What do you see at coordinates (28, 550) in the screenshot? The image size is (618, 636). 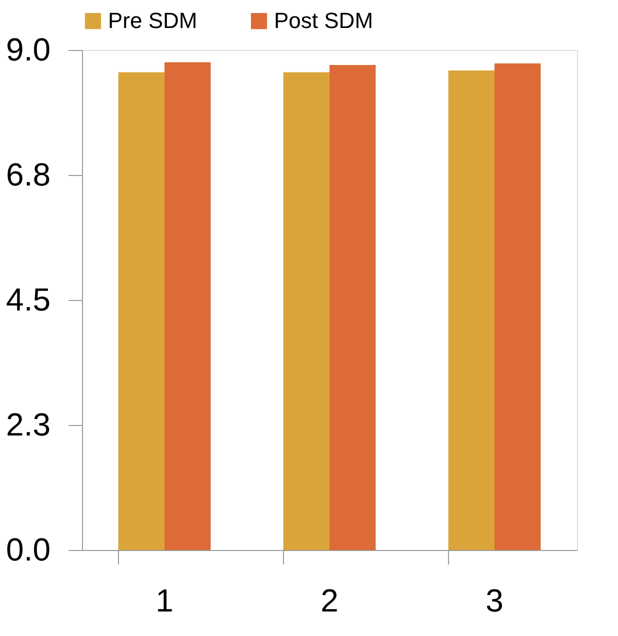 I see `y-tick-label: 0.0` at bounding box center [28, 550].